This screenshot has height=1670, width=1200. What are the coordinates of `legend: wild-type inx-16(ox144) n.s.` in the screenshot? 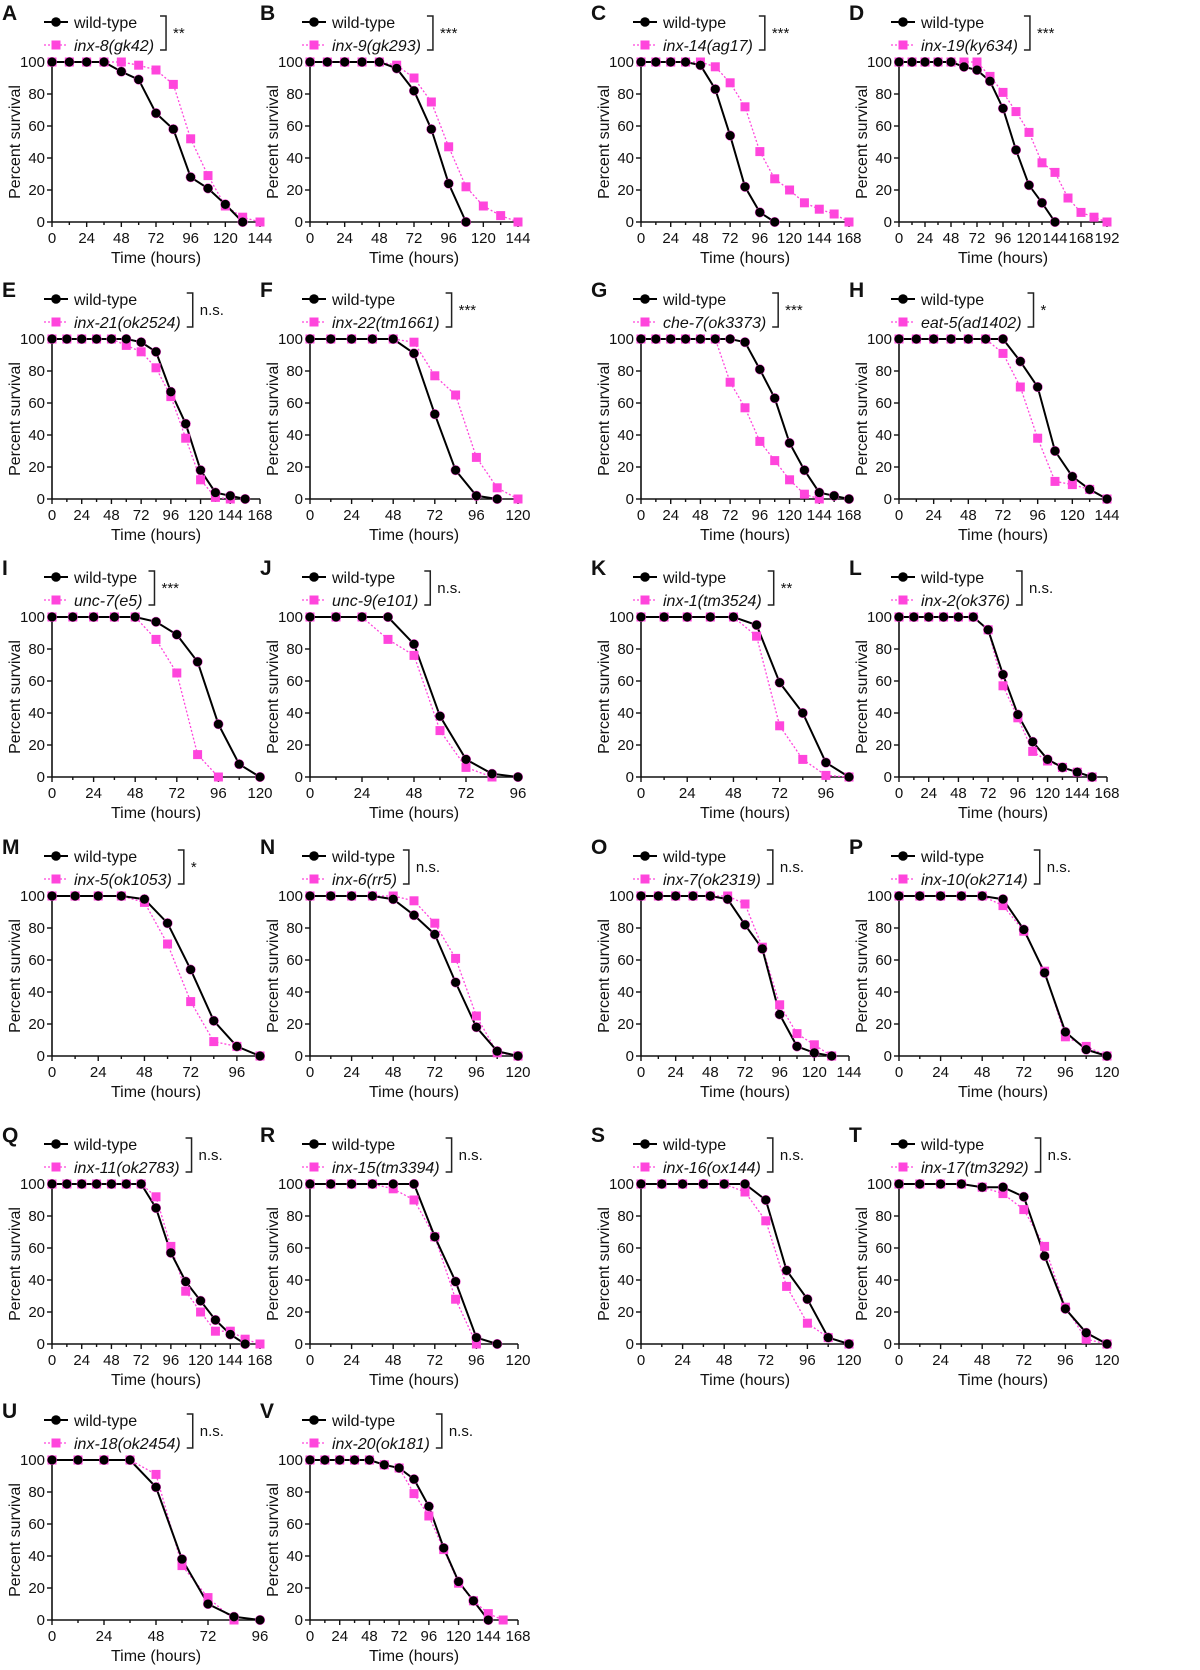 It's located at (718, 1157).